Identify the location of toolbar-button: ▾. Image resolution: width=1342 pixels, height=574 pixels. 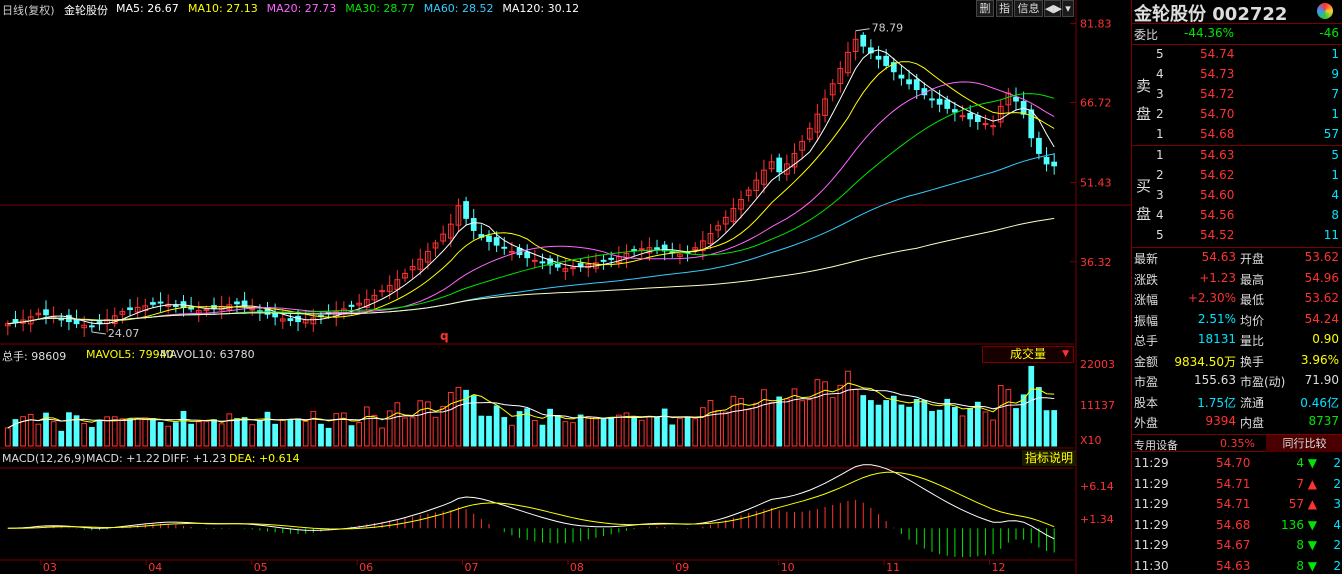
(1068, 8).